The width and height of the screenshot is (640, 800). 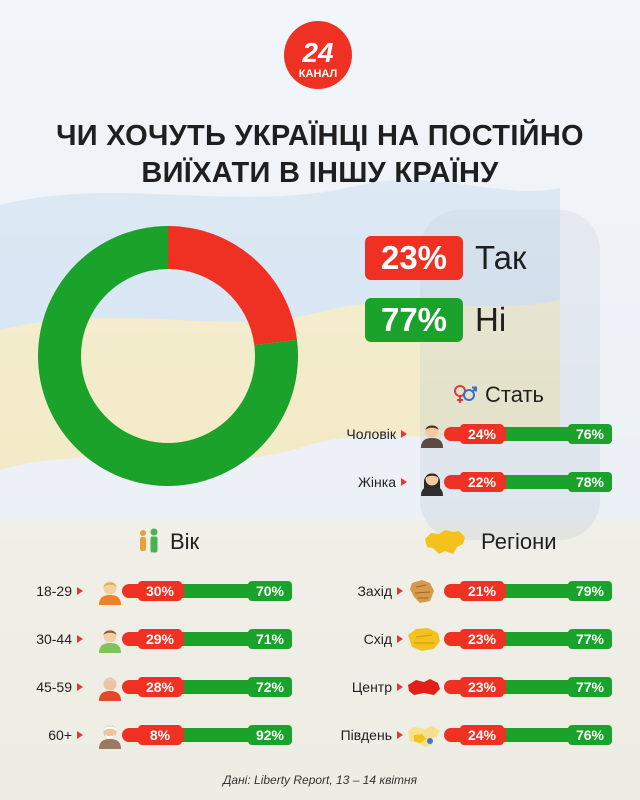 I want to click on logo-number: 24, so click(x=317, y=52).